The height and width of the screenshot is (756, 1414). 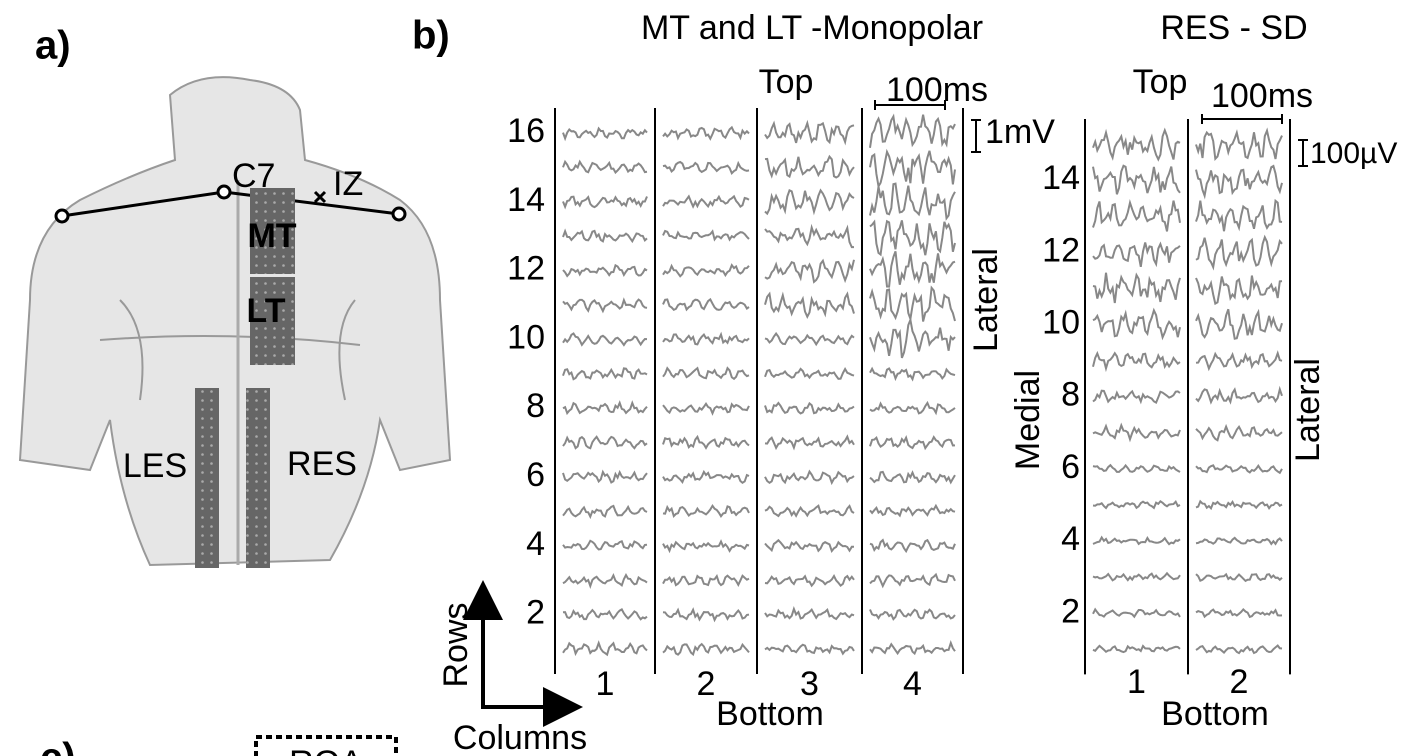 I want to click on side-label: Medial, so click(x=1028, y=420).